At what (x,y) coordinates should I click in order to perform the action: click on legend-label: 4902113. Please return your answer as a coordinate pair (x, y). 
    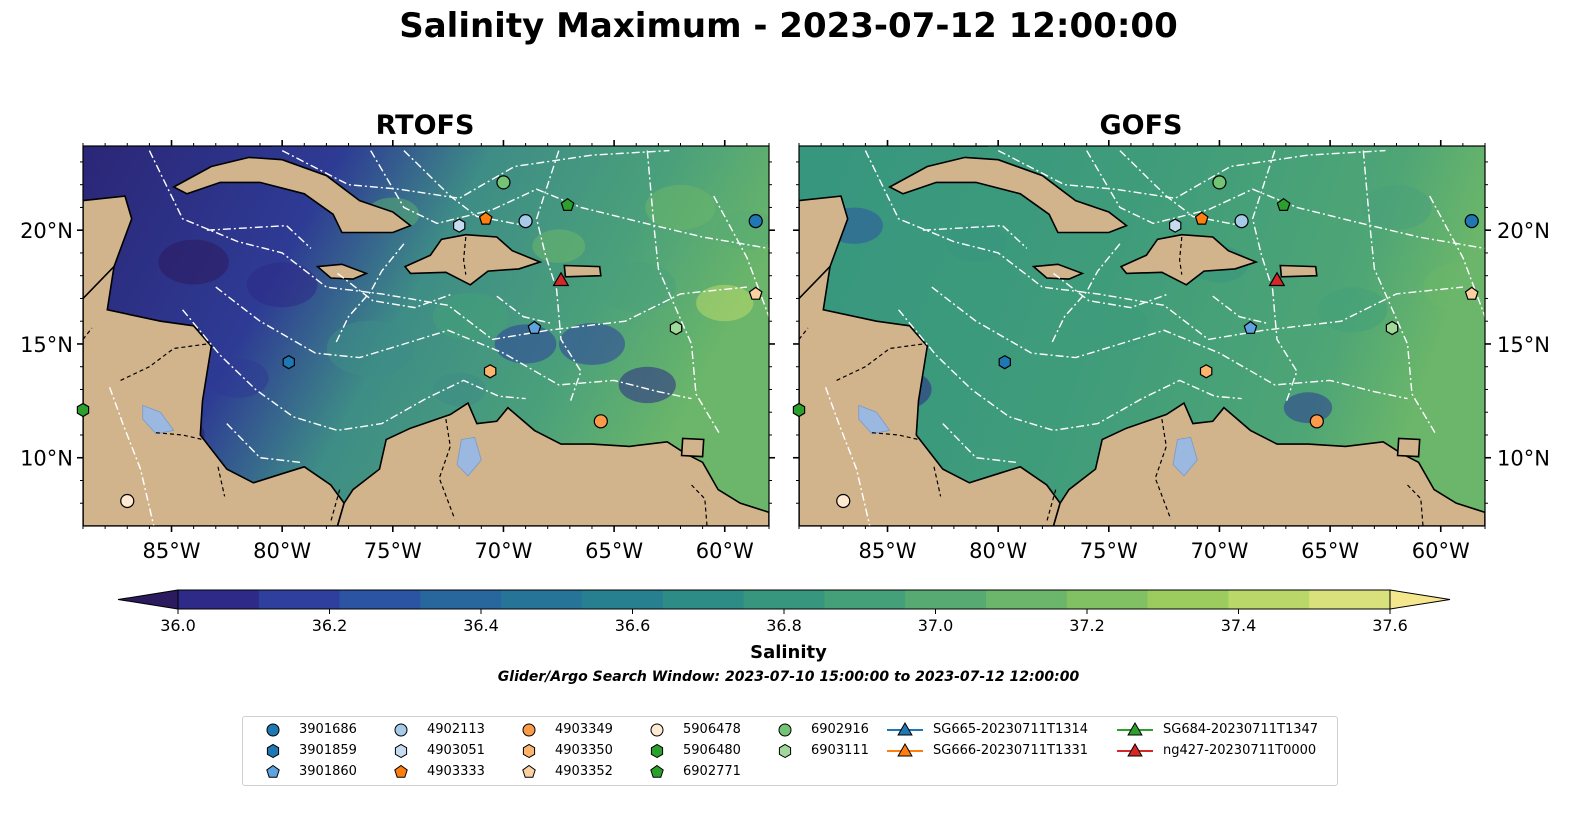
    Looking at the image, I should click on (456, 729).